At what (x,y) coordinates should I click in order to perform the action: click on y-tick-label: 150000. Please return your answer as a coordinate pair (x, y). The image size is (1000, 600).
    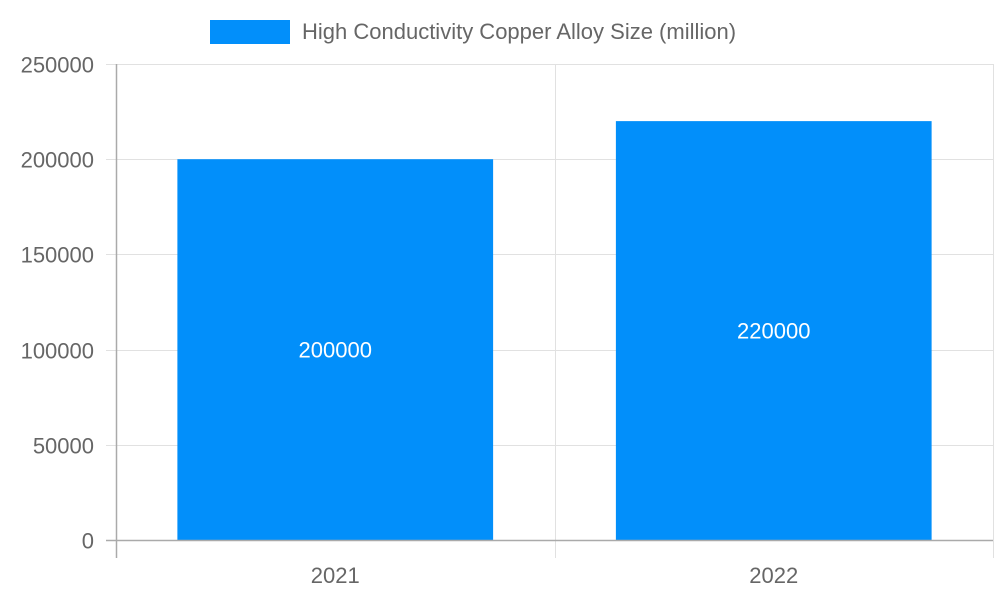
    Looking at the image, I should click on (57, 255).